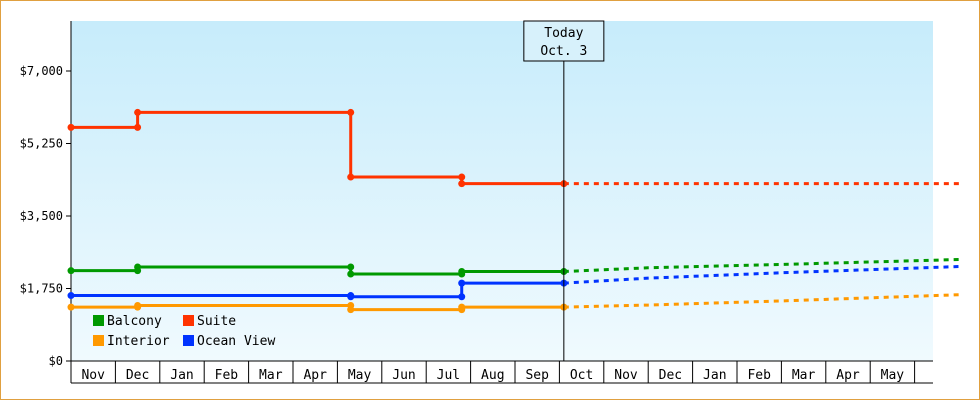 The width and height of the screenshot is (980, 401). I want to click on today-date: Oct. 3, so click(563, 51).